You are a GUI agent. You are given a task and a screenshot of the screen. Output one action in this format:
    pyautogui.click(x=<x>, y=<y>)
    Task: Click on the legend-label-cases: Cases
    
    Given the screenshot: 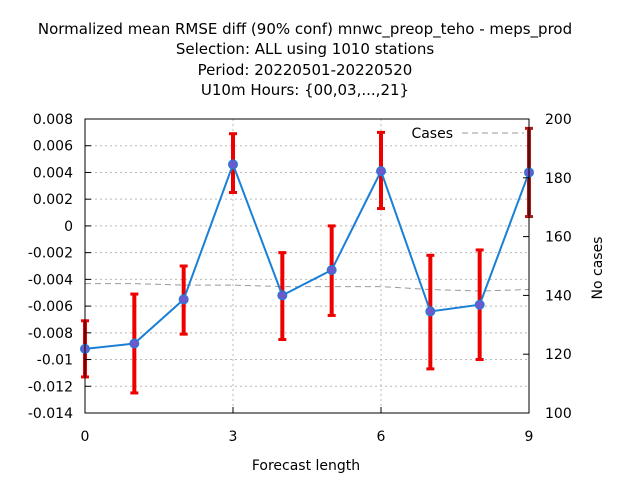 What is the action you would take?
    pyautogui.click(x=432, y=134)
    